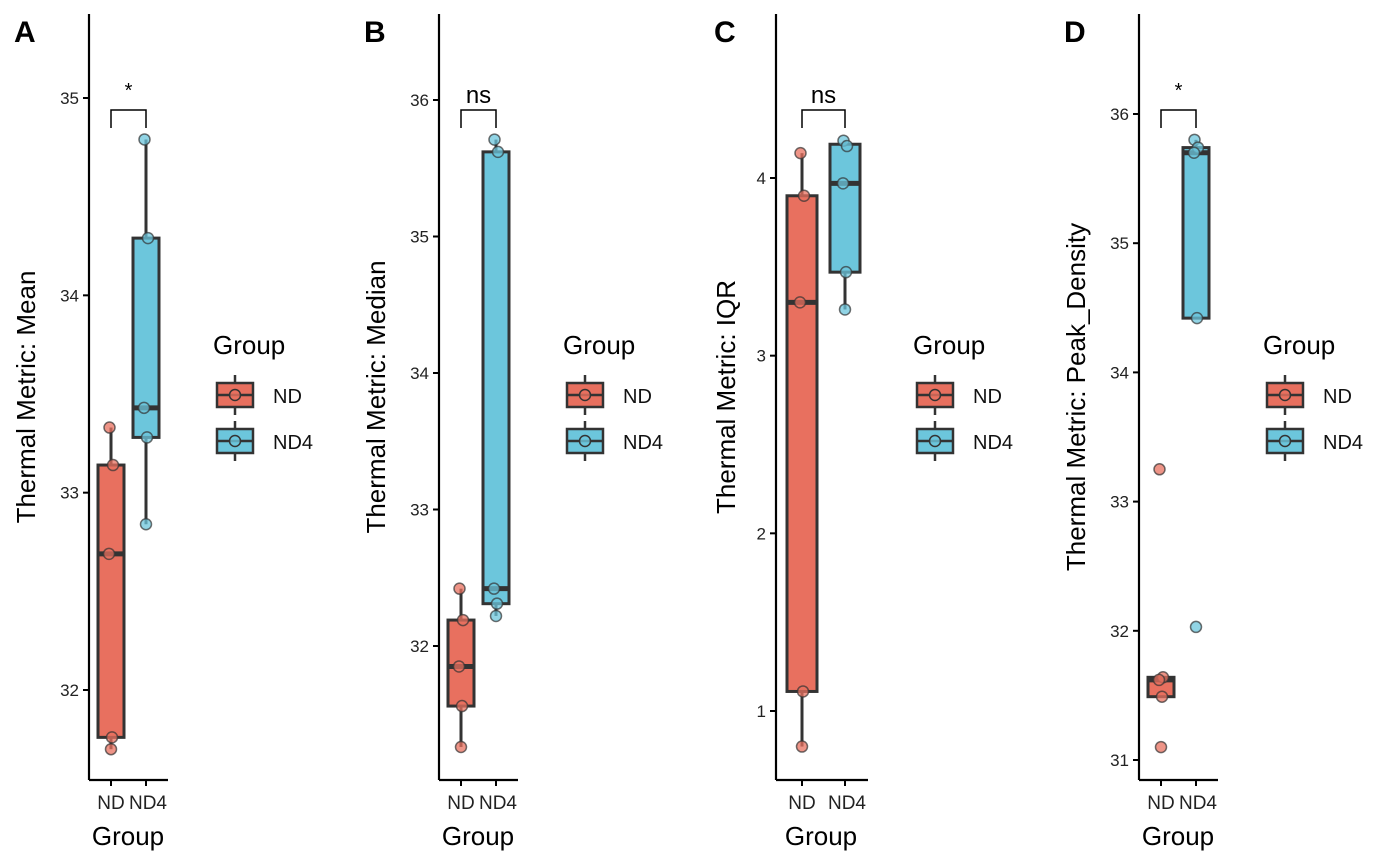 The width and height of the screenshot is (1400, 865). Describe the element at coordinates (761, 178) in the screenshot. I see `y-tick-label: 4` at that location.